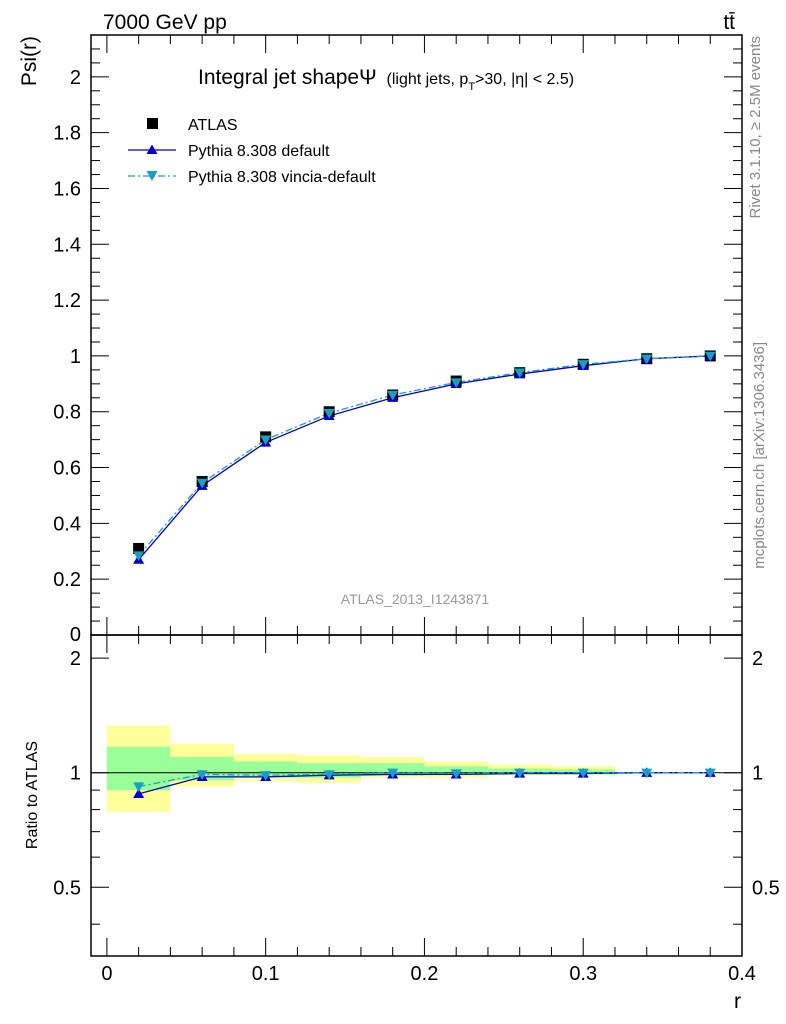 The height and width of the screenshot is (1024, 786). Describe the element at coordinates (75, 357) in the screenshot. I see `main-y-tick-label: 1` at that location.